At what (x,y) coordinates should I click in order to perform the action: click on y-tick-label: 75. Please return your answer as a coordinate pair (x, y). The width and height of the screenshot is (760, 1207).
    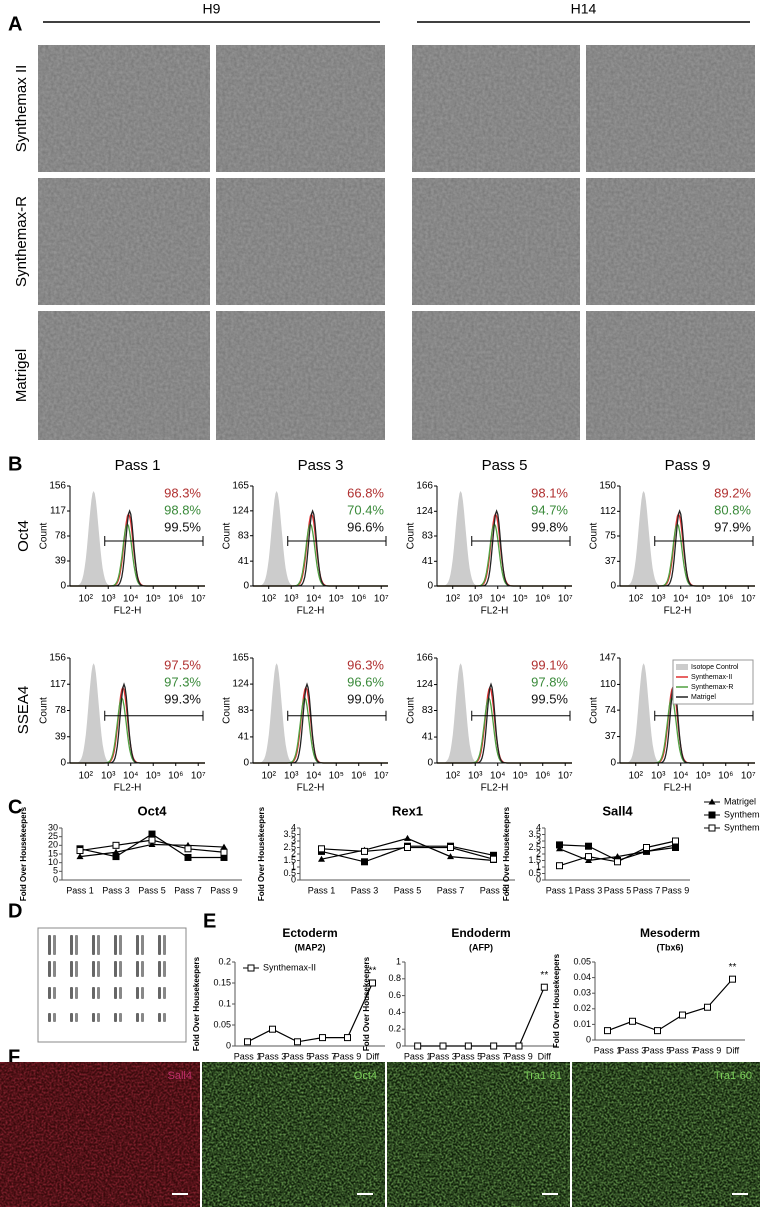
    Looking at the image, I should click on (611, 536).